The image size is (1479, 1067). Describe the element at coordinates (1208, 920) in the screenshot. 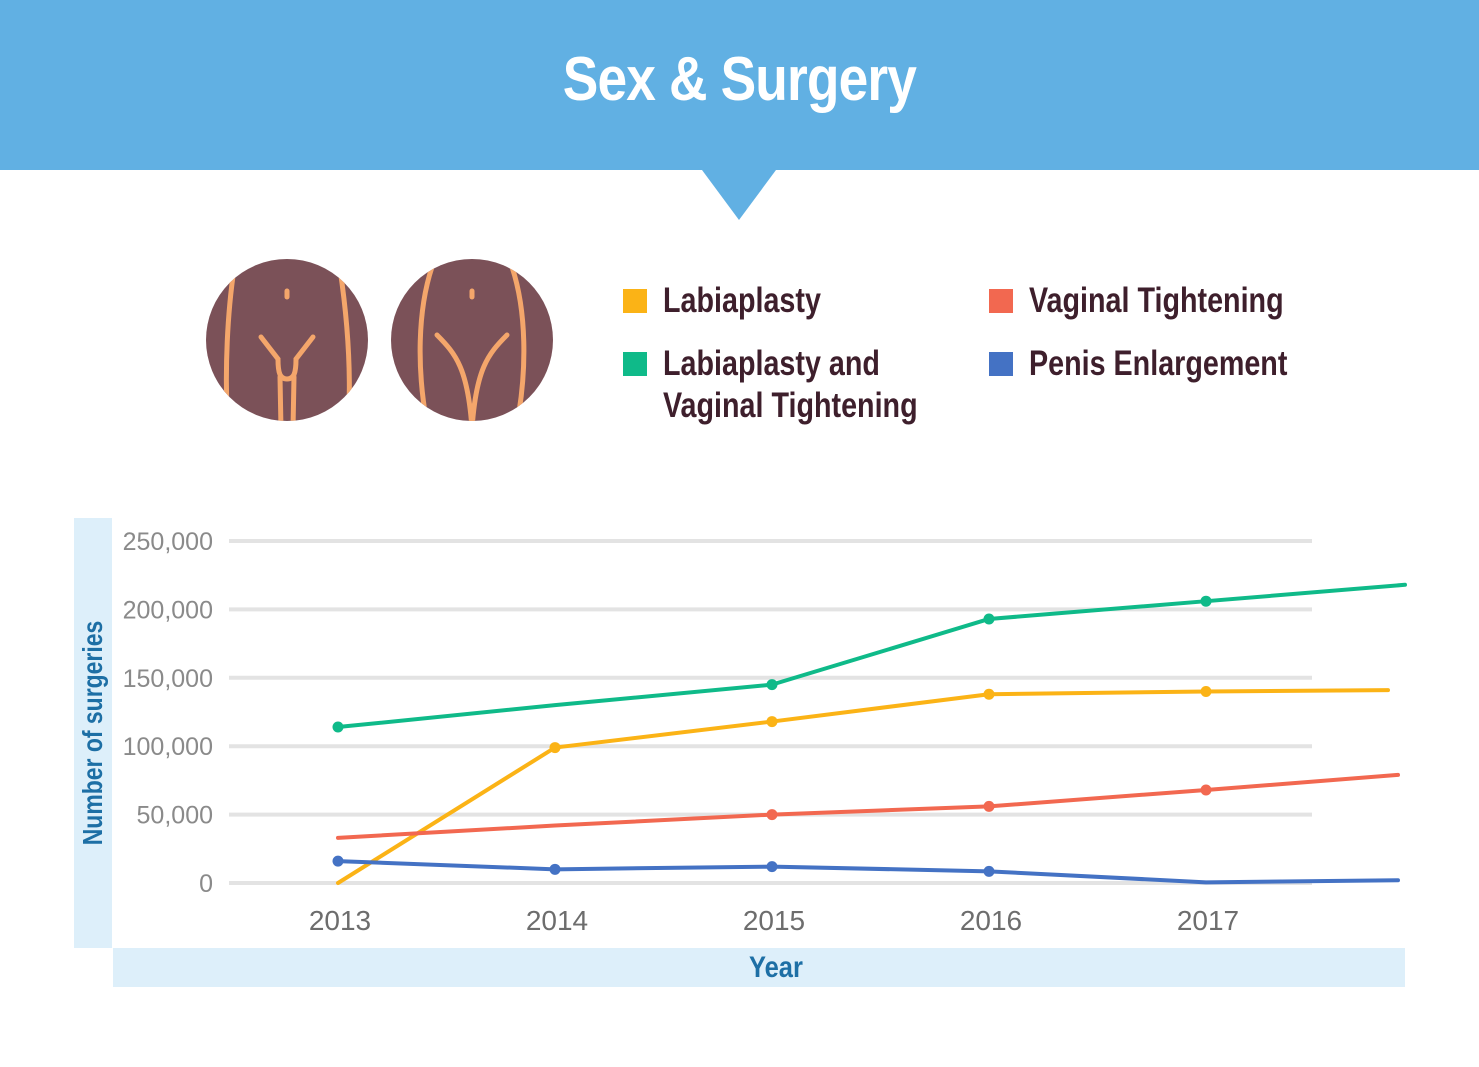

I see `x-tick-label: 2017` at that location.